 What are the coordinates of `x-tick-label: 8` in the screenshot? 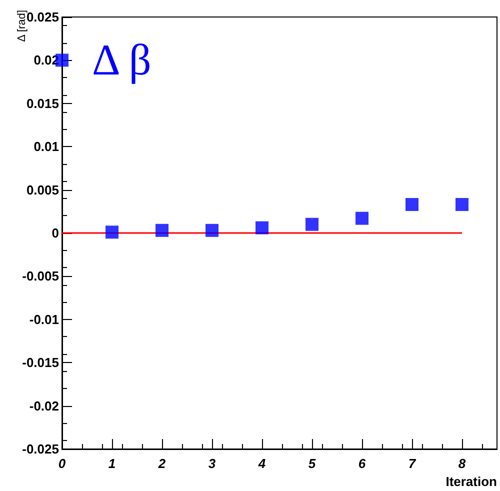 It's located at (462, 463).